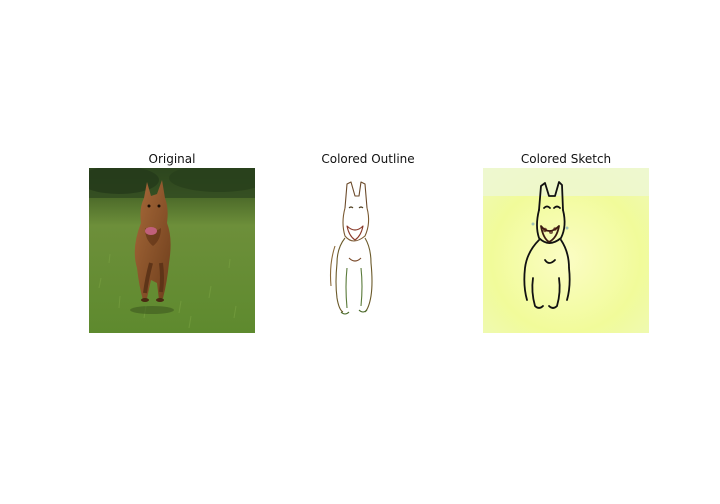  What do you see at coordinates (566, 250) in the screenshot?
I see `colored-sketch-image` at bounding box center [566, 250].